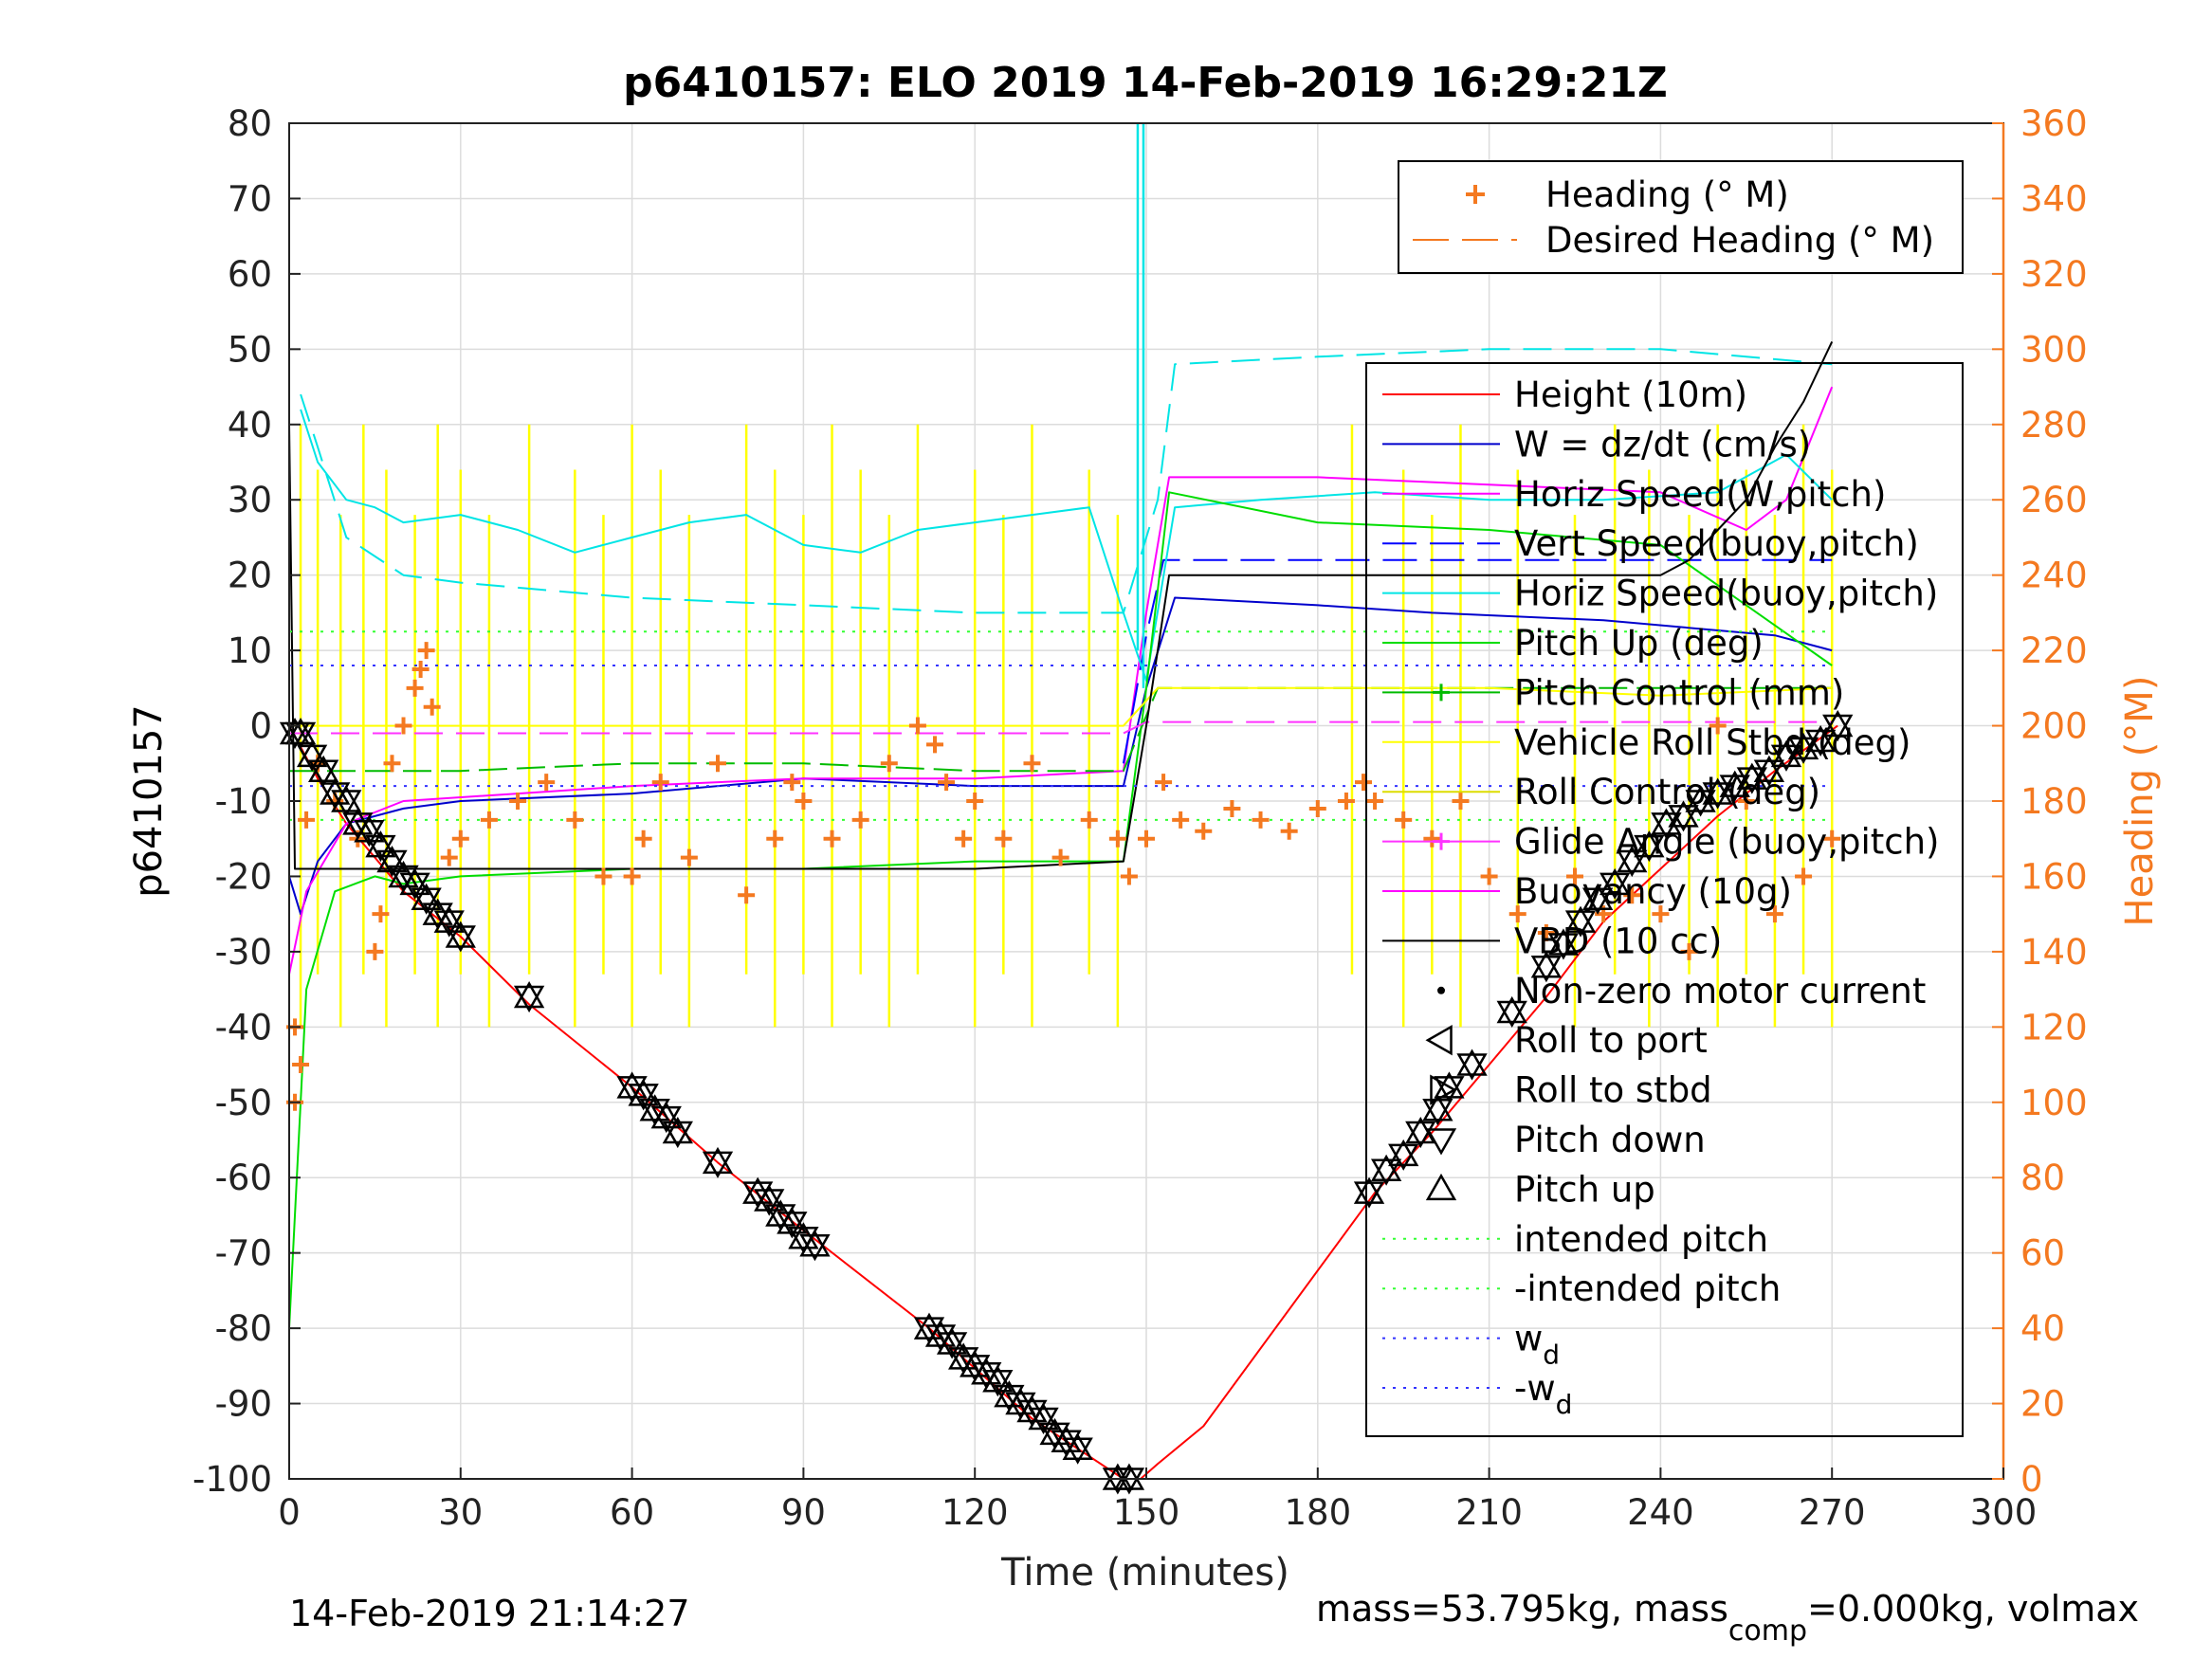 Image resolution: width=2212 pixels, height=1659 pixels. What do you see at coordinates (289, 1512) in the screenshot?
I see `x-tick-label-0: 0` at bounding box center [289, 1512].